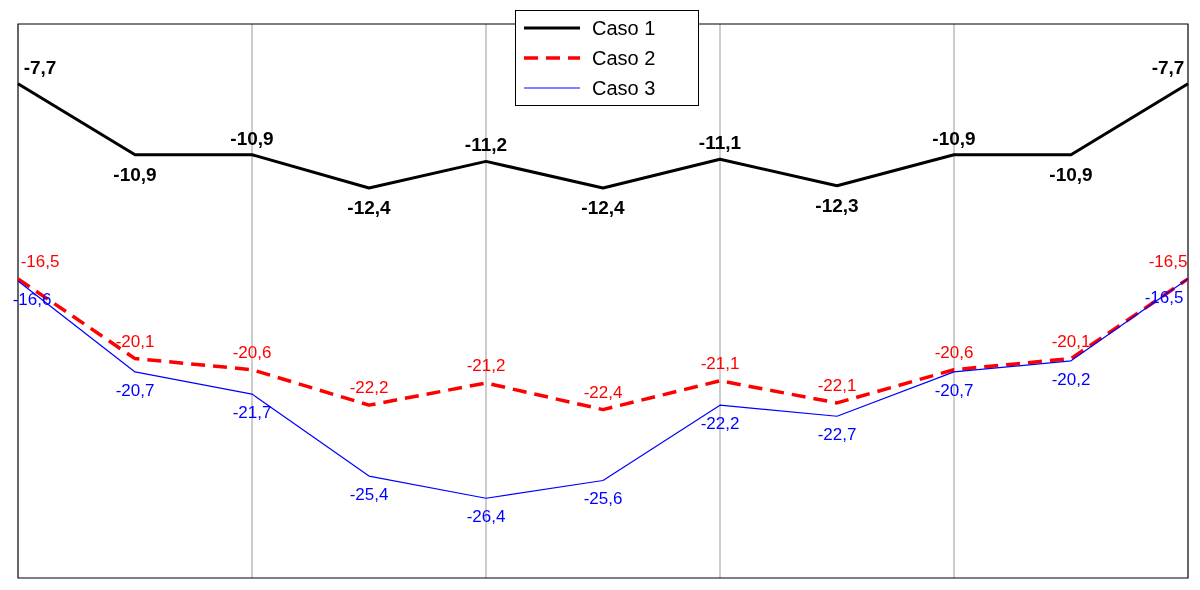  What do you see at coordinates (624, 88) in the screenshot?
I see `legend-label: Caso 3` at bounding box center [624, 88].